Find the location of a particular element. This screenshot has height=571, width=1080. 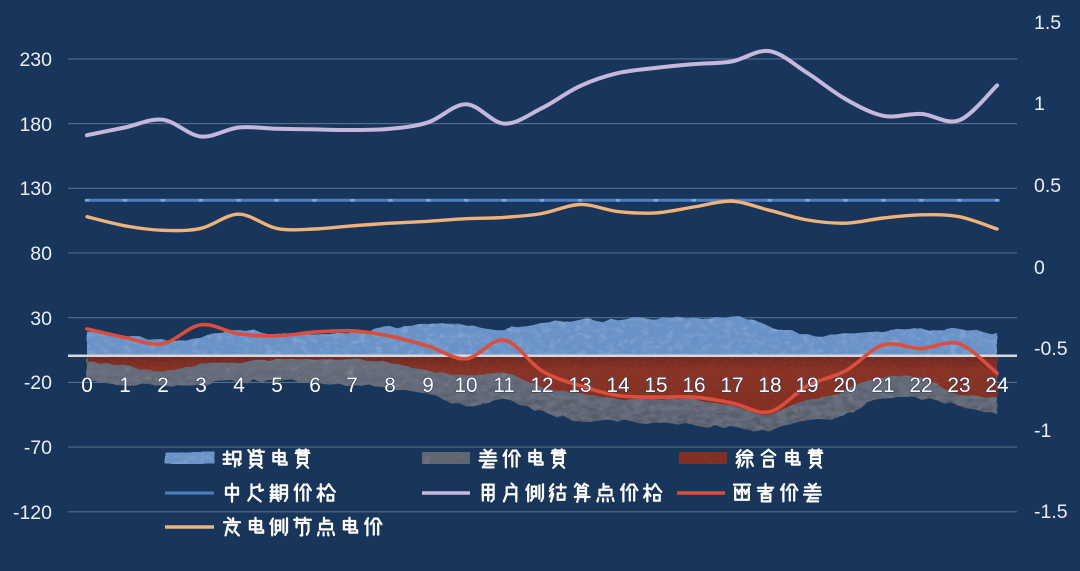

svg-text: 80 is located at coordinates (41, 254).